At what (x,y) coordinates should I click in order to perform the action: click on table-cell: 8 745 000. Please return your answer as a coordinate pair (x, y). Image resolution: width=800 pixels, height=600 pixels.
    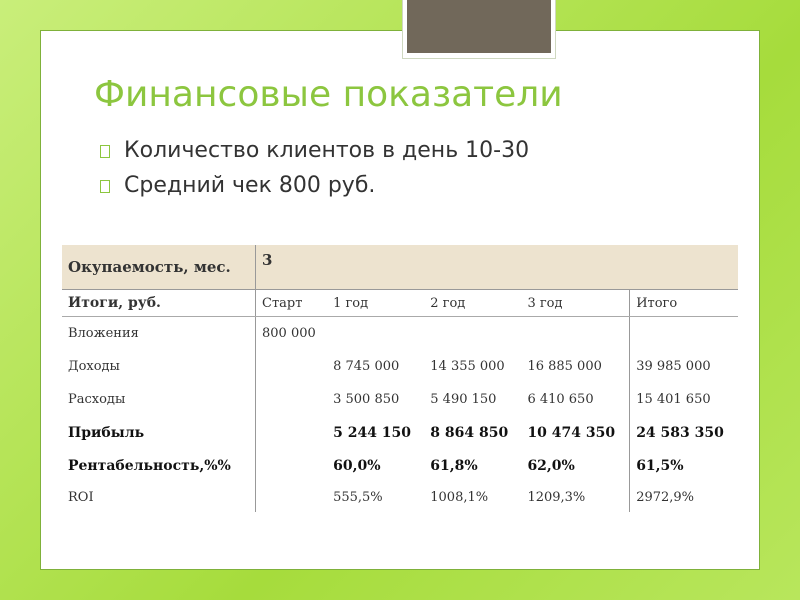
    Looking at the image, I should click on (366, 366).